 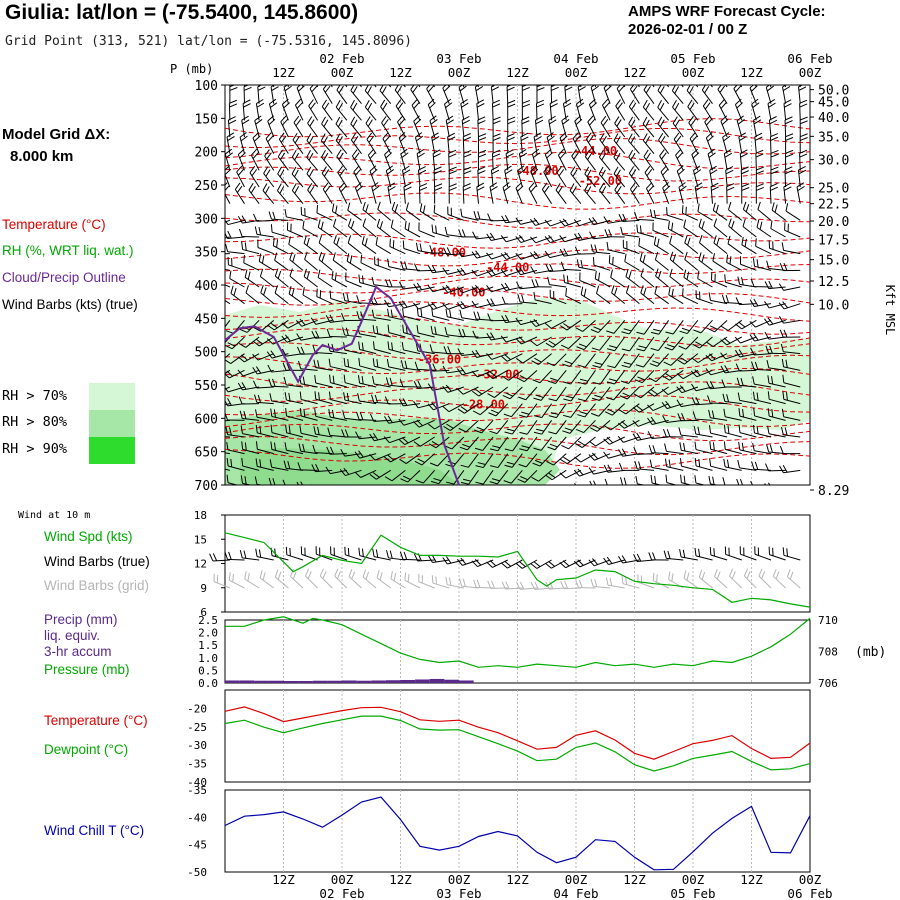 I want to click on precip-bar, so click(x=422, y=681).